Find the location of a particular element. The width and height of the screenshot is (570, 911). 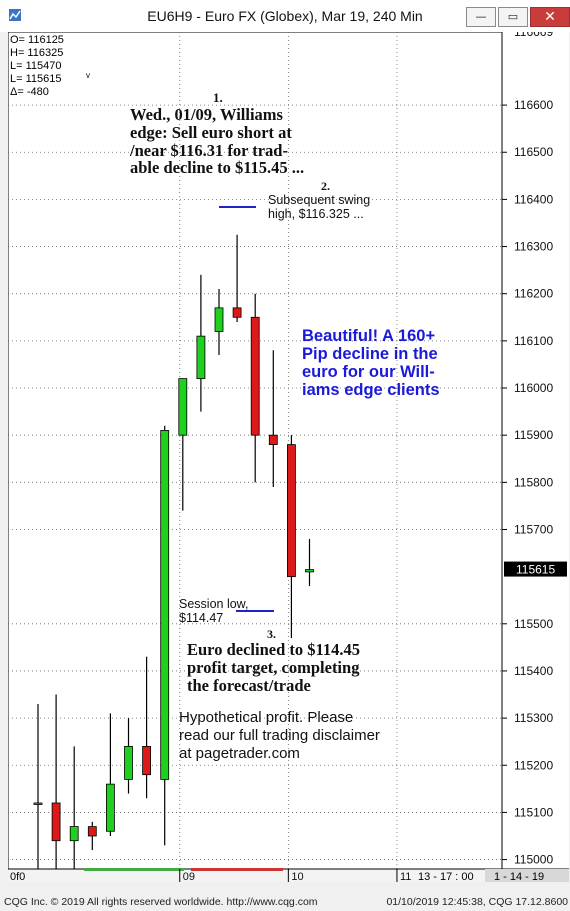

date-label-box is located at coordinates (527, 875).